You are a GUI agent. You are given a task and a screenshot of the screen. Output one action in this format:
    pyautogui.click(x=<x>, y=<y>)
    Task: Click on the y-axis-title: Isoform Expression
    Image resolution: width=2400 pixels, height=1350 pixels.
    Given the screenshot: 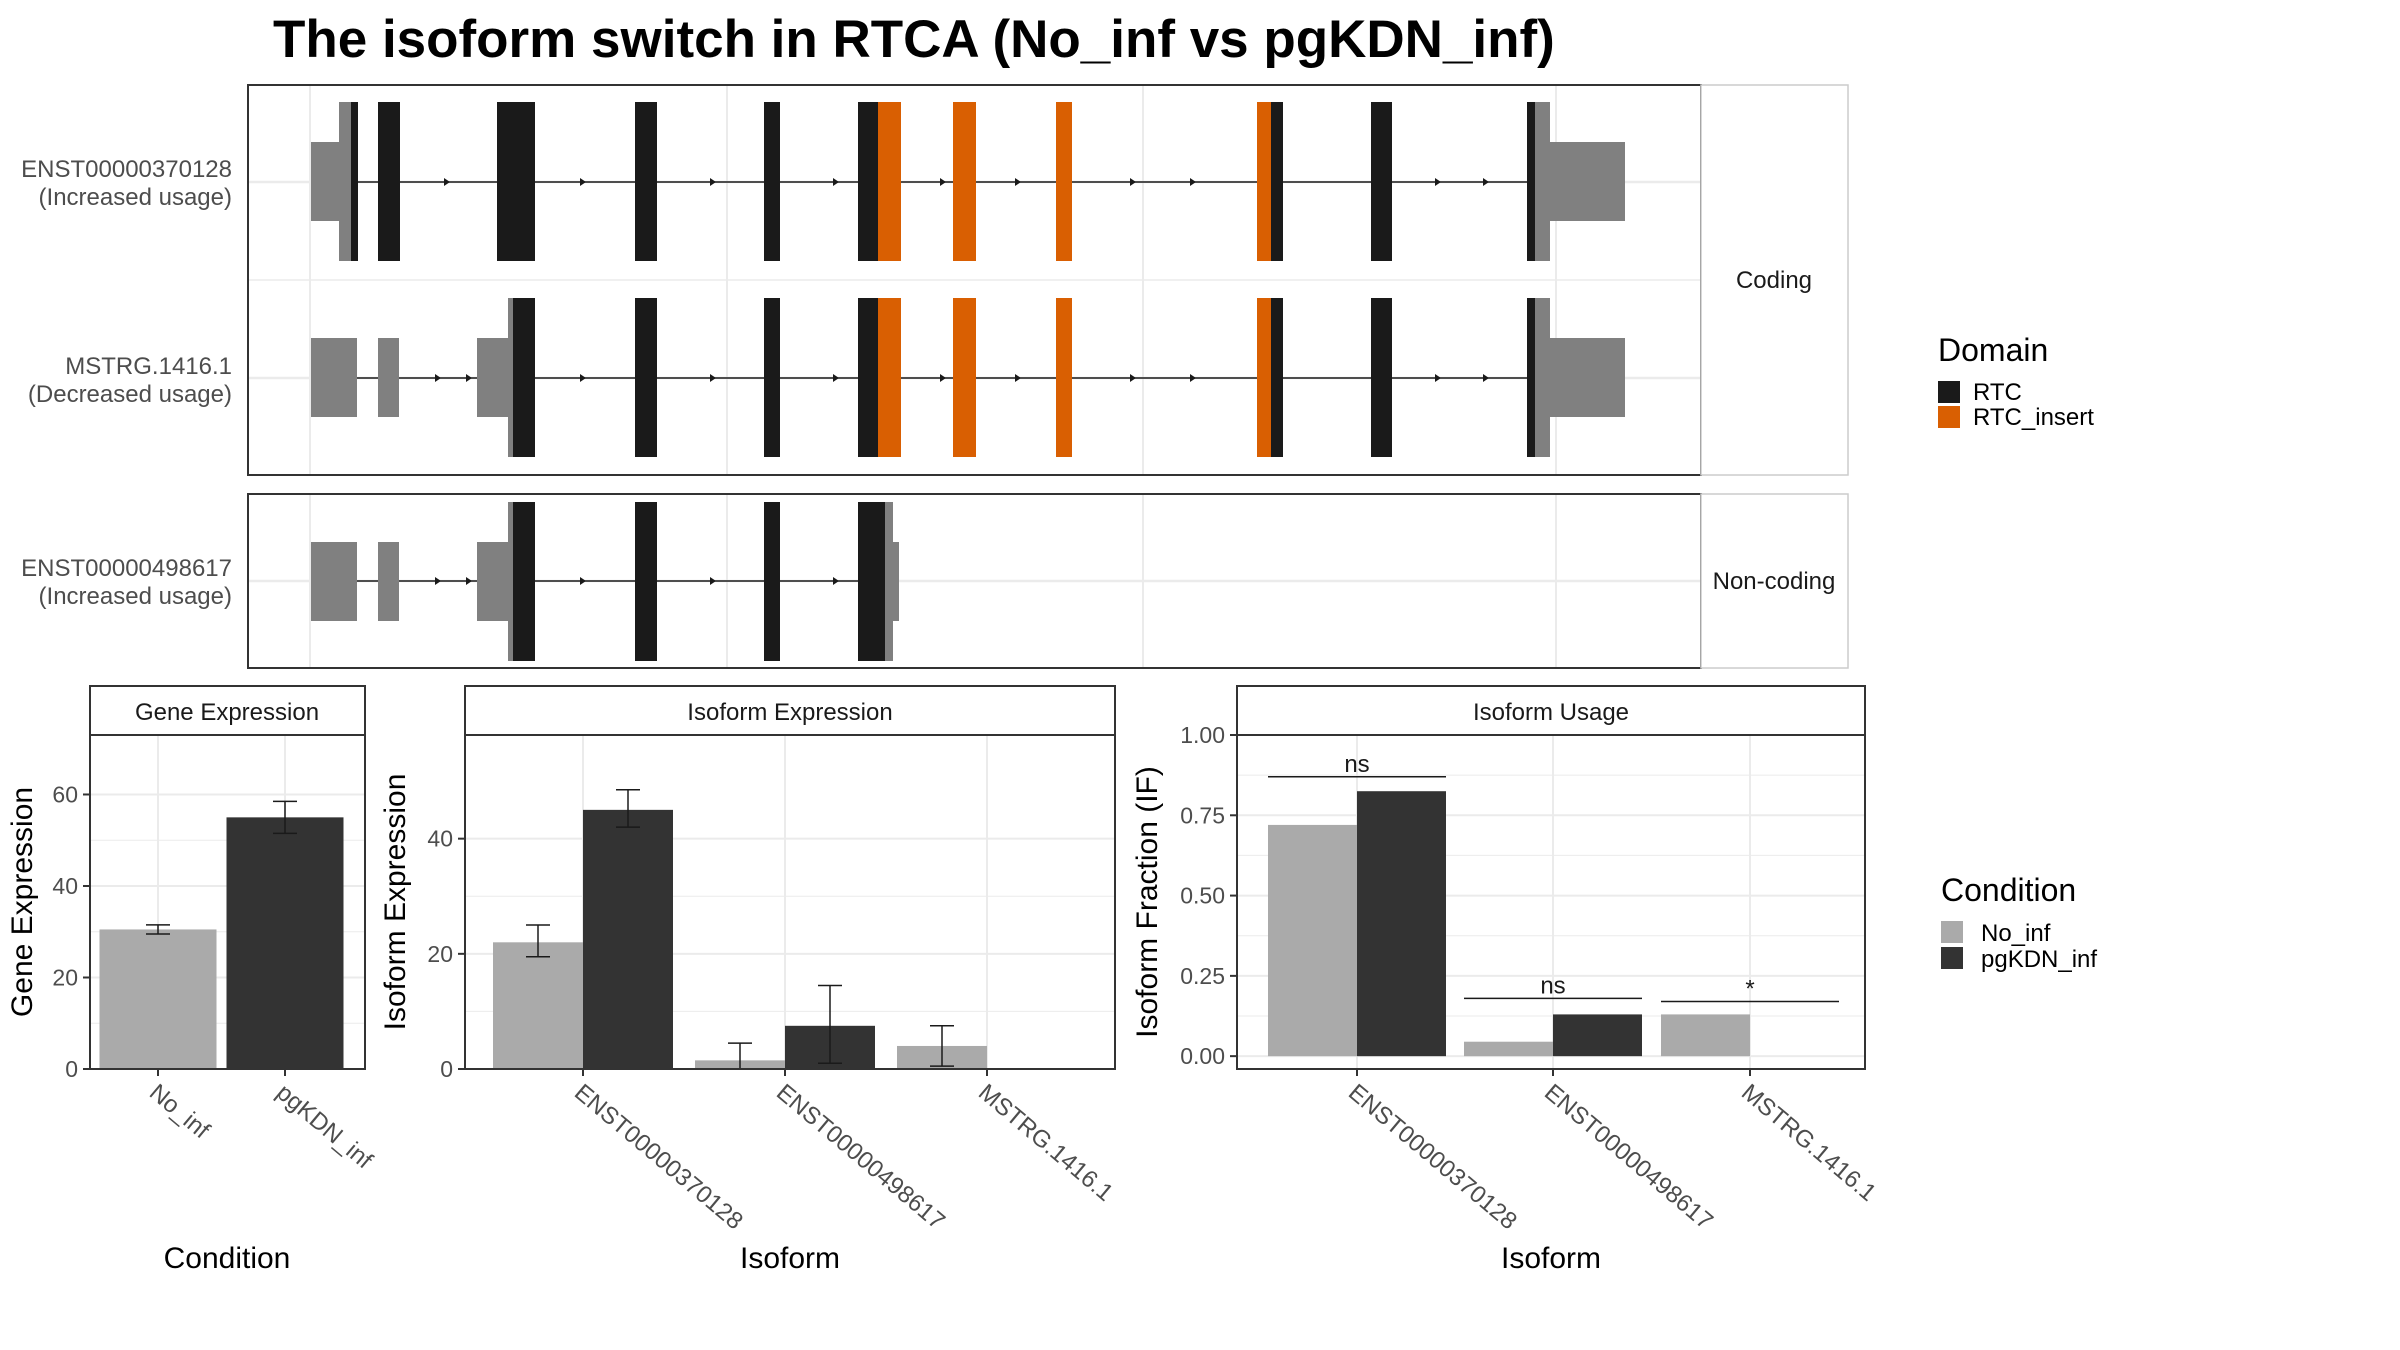 What is the action you would take?
    pyautogui.click(x=395, y=902)
    